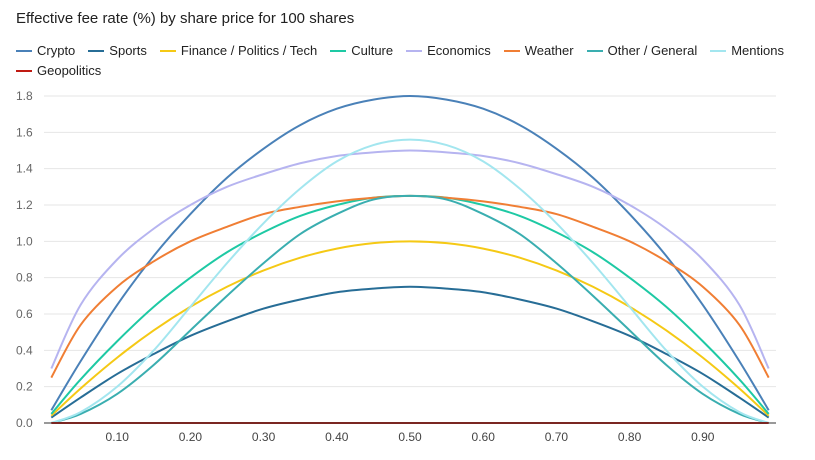 This screenshot has height=460, width=815. Describe the element at coordinates (24, 278) in the screenshot. I see `y-tick-label: 0.8` at that location.